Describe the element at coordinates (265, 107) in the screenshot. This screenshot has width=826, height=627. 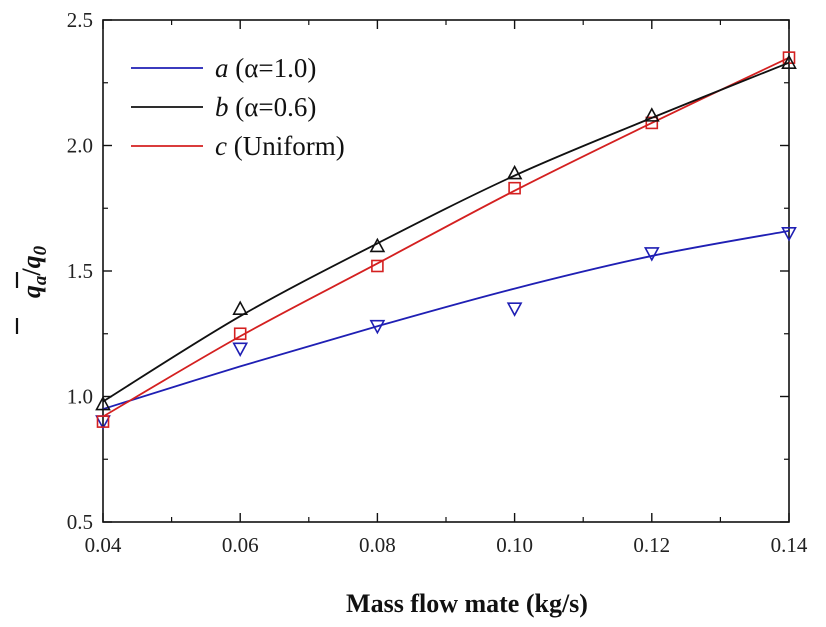
I see `legend-label-b: b (α=0.6)` at that location.